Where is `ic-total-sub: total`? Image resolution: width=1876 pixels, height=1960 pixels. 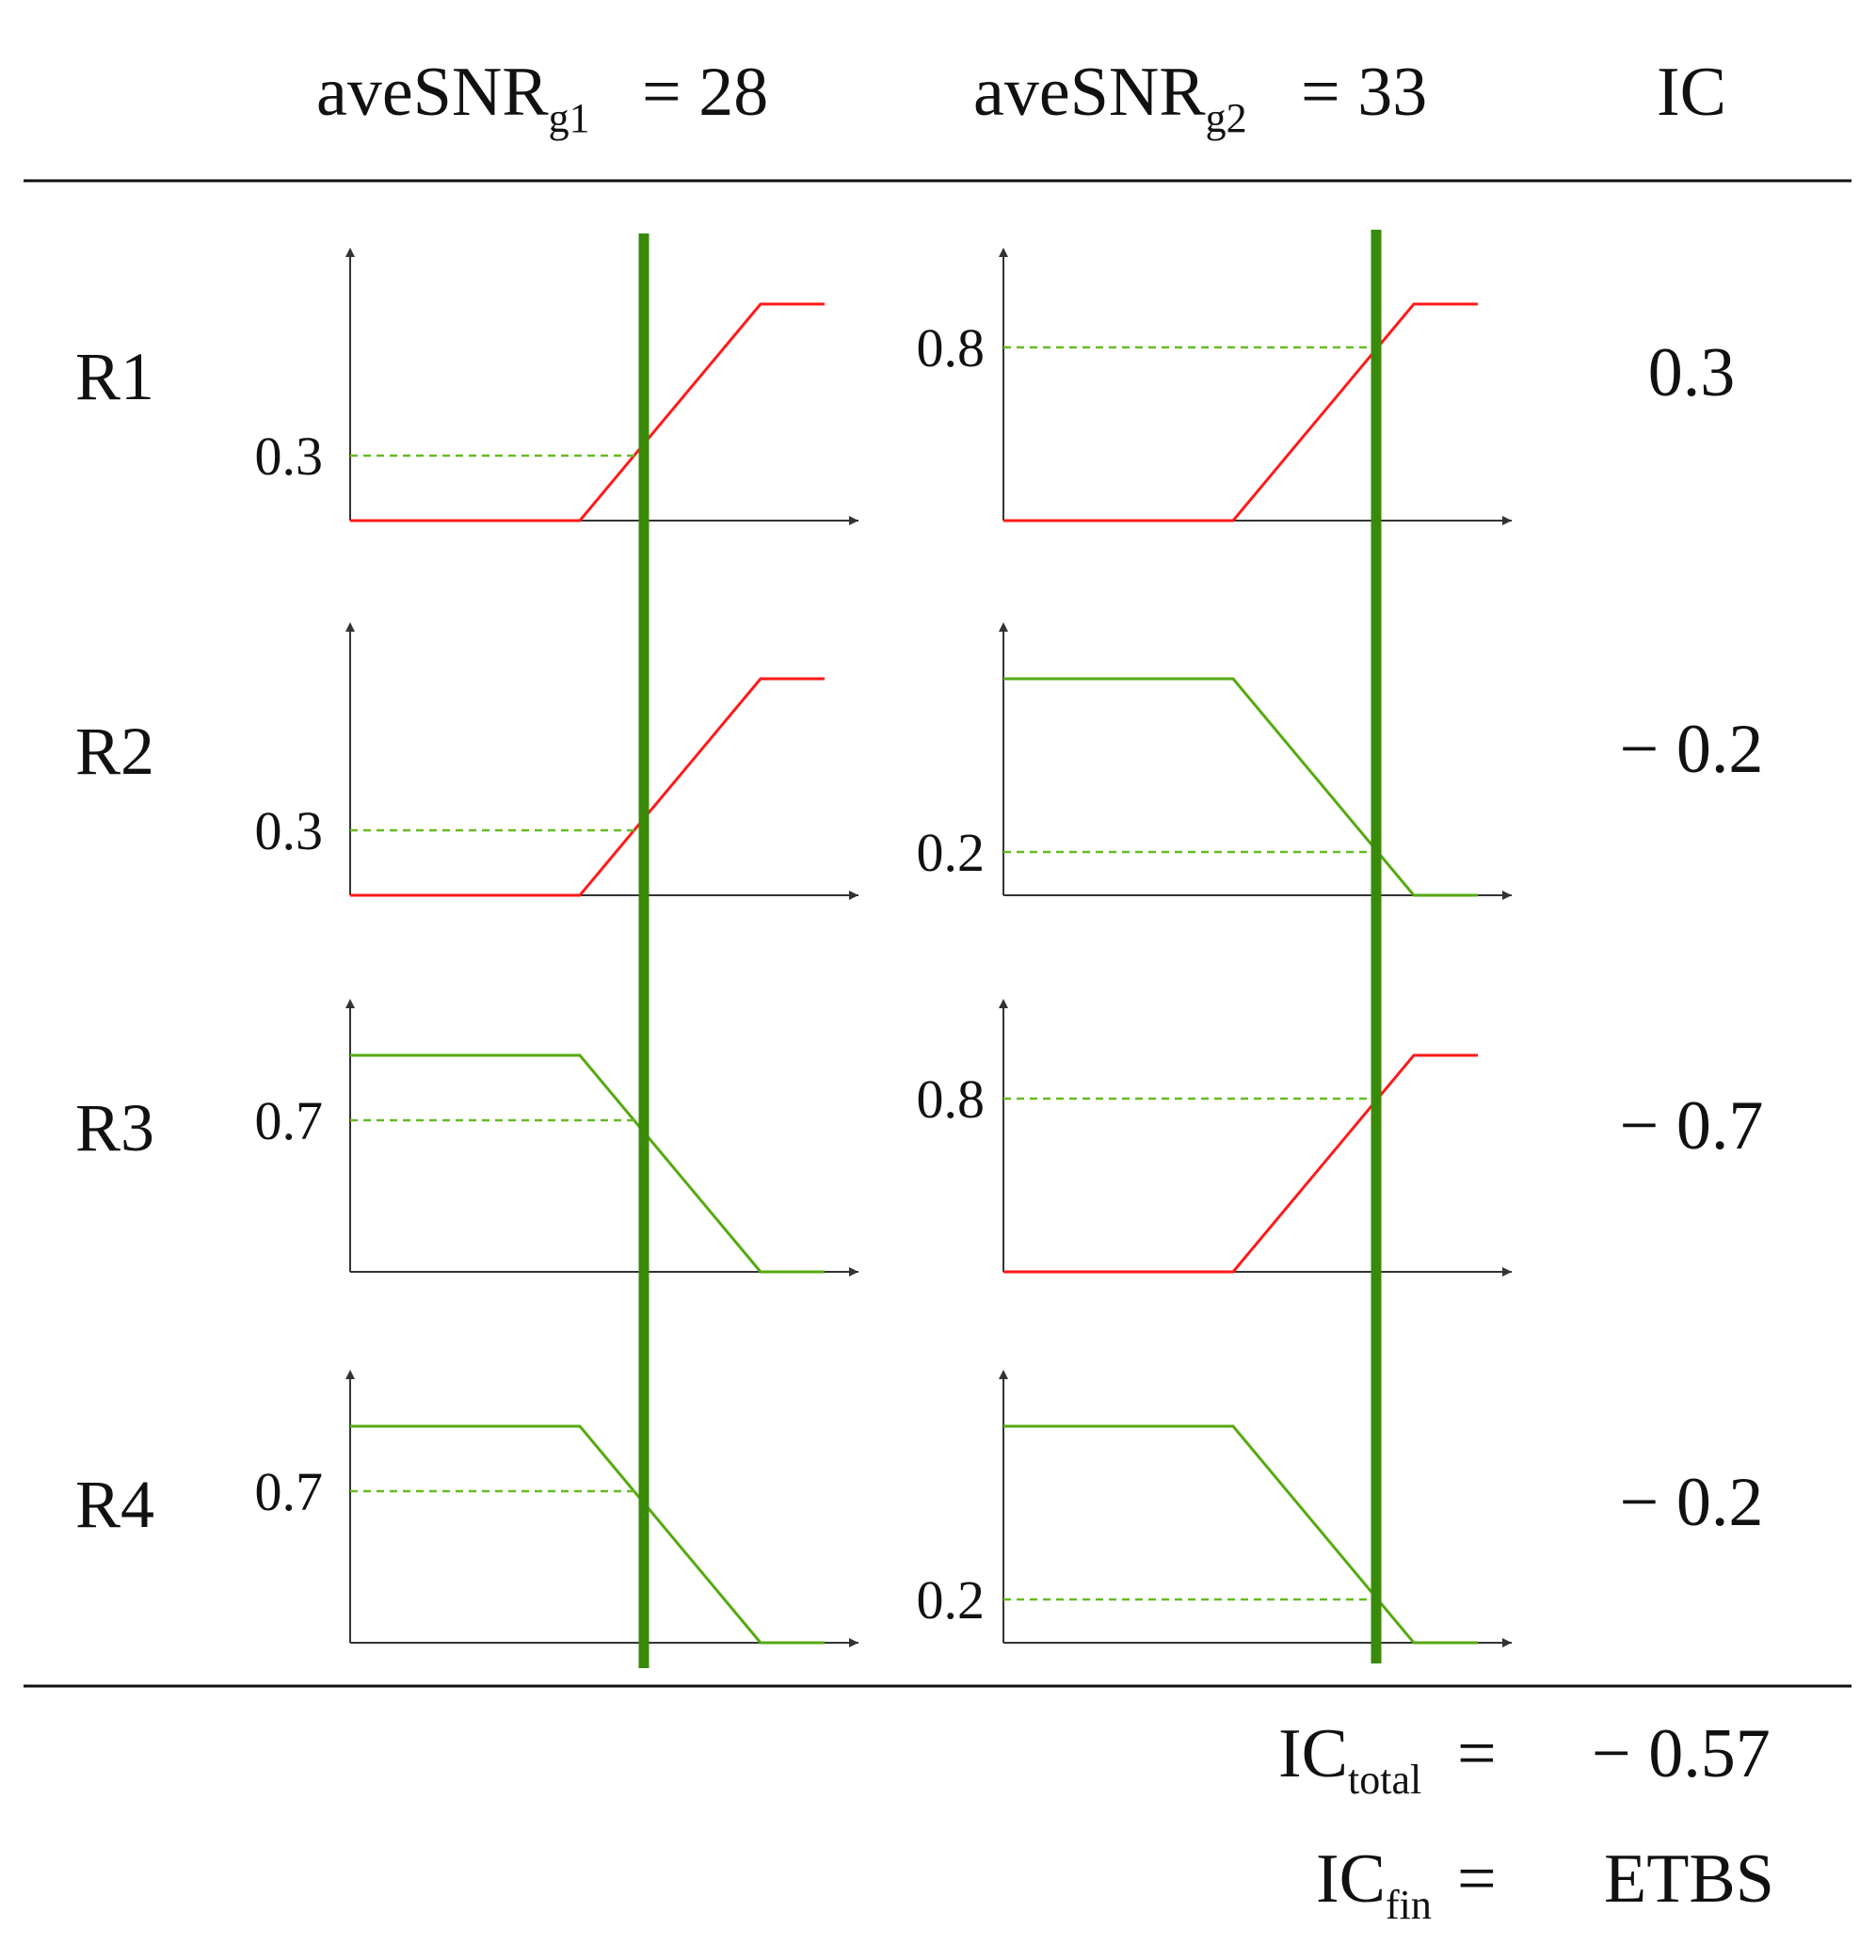 ic-total-sub: total is located at coordinates (1384, 1780).